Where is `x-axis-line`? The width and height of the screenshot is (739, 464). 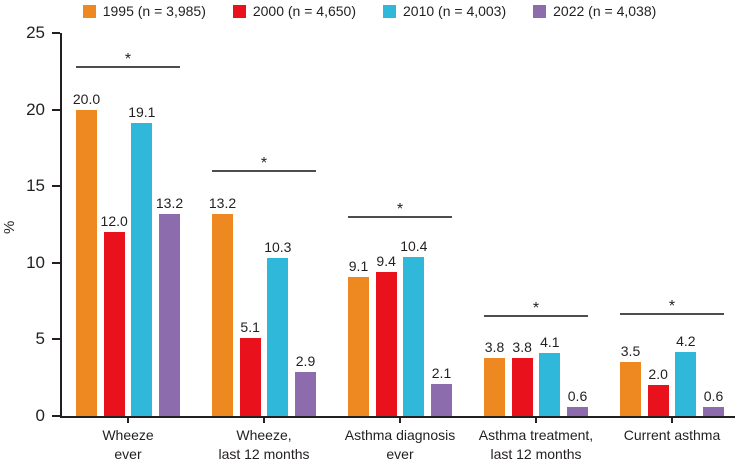 x-axis-line is located at coordinates (397, 417).